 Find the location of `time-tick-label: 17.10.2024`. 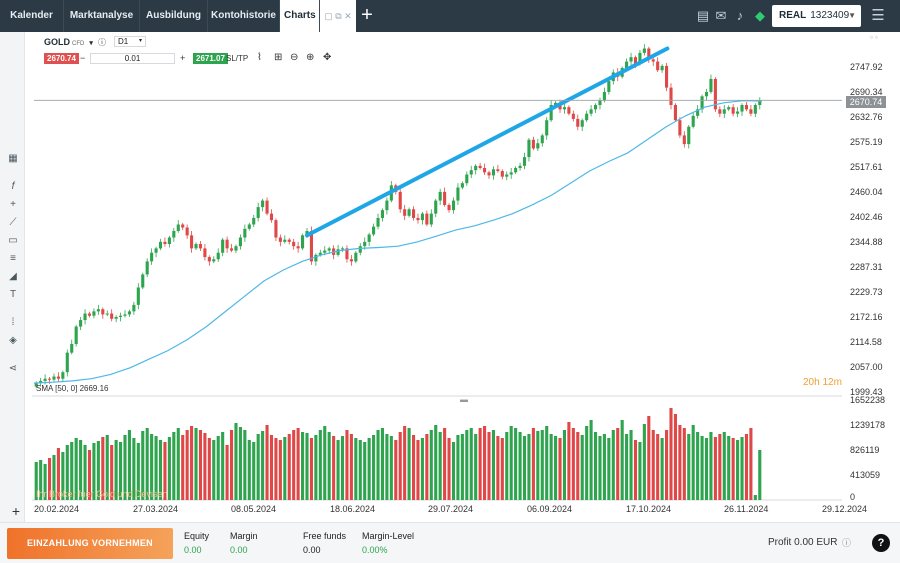

time-tick-label: 17.10.2024 is located at coordinates (648, 509).